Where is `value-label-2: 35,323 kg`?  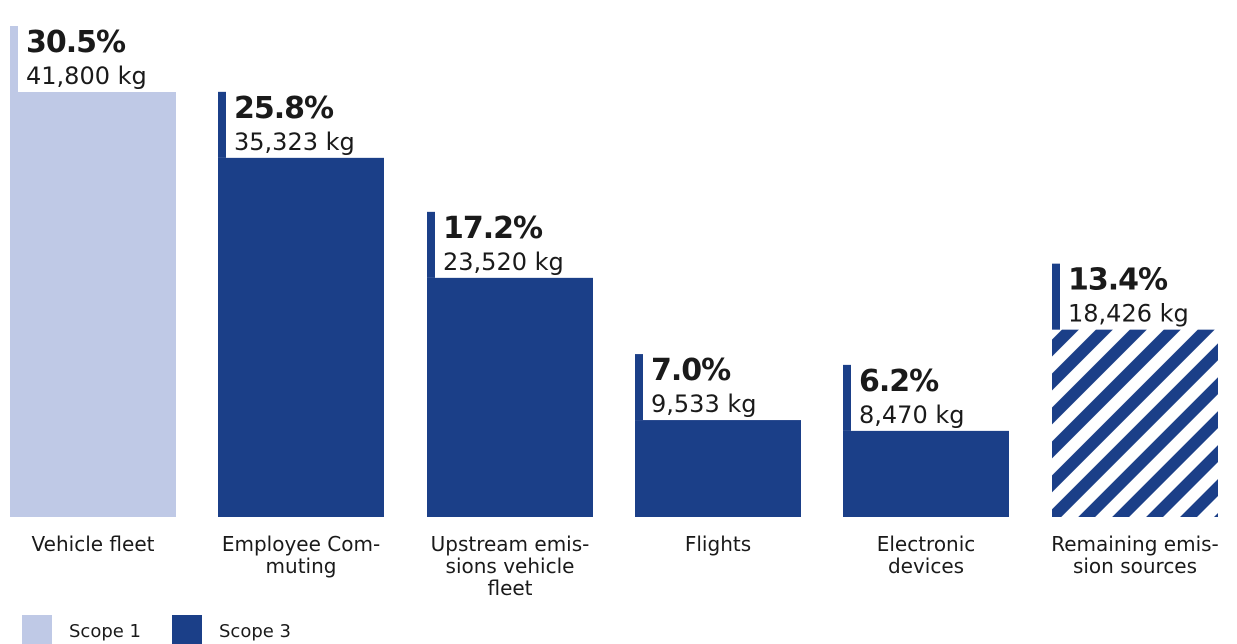
value-label-2: 35,323 kg is located at coordinates (294, 142).